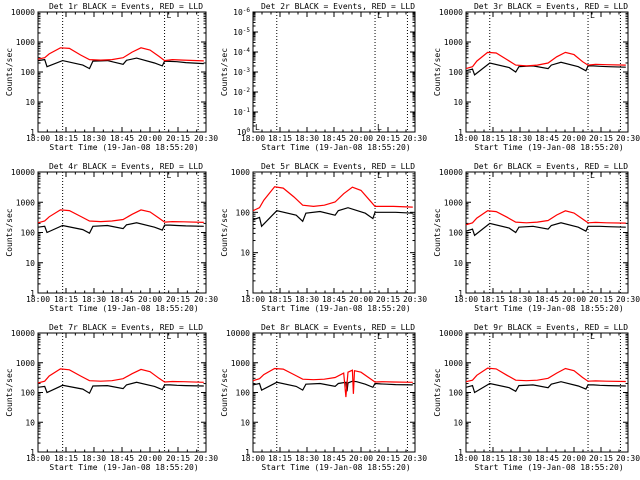 The width and height of the screenshot is (640, 480). Describe the element at coordinates (338, 327) in the screenshot. I see `panel-title: Det 8r BLACK = Events, RED = LLD` at that location.